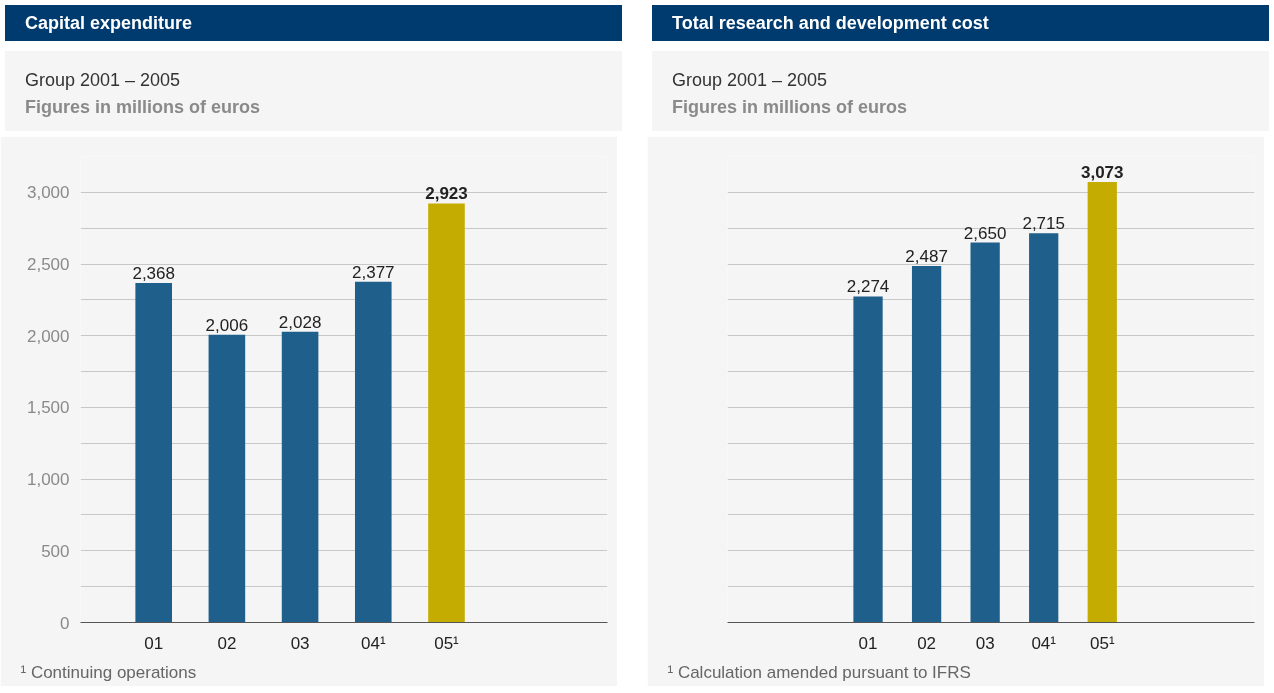 This screenshot has width=1274, height=693. Describe the element at coordinates (48, 480) in the screenshot. I see `y-tick-label: 1,000` at that location.